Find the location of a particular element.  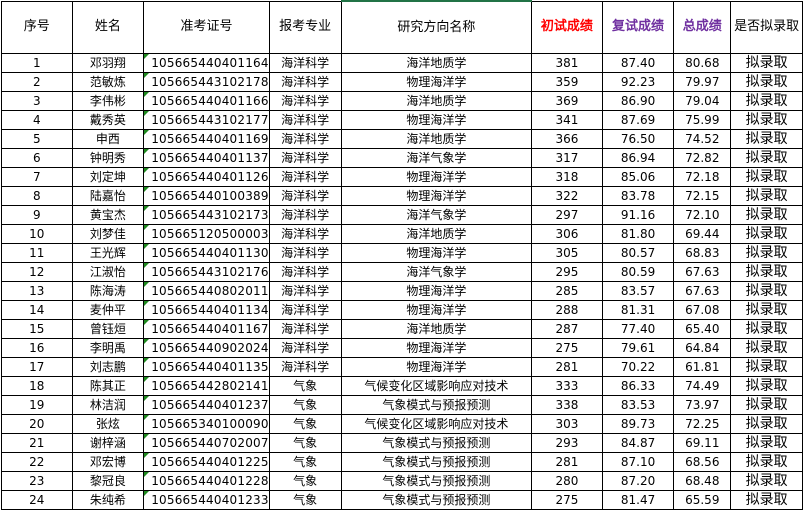

name-cell: 邓宏博 is located at coordinates (108, 462).